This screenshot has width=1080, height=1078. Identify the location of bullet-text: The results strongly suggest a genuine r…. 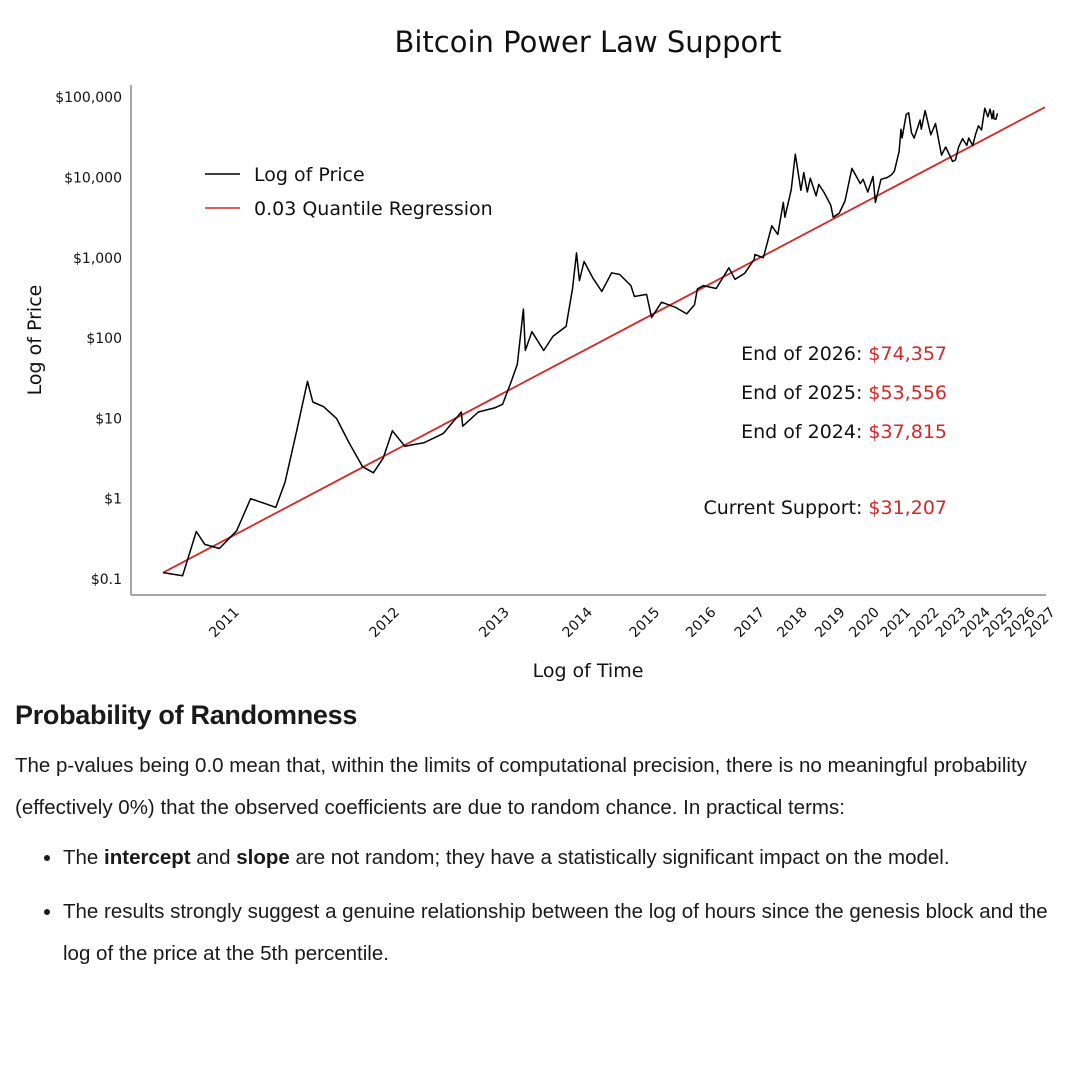
(555, 932).